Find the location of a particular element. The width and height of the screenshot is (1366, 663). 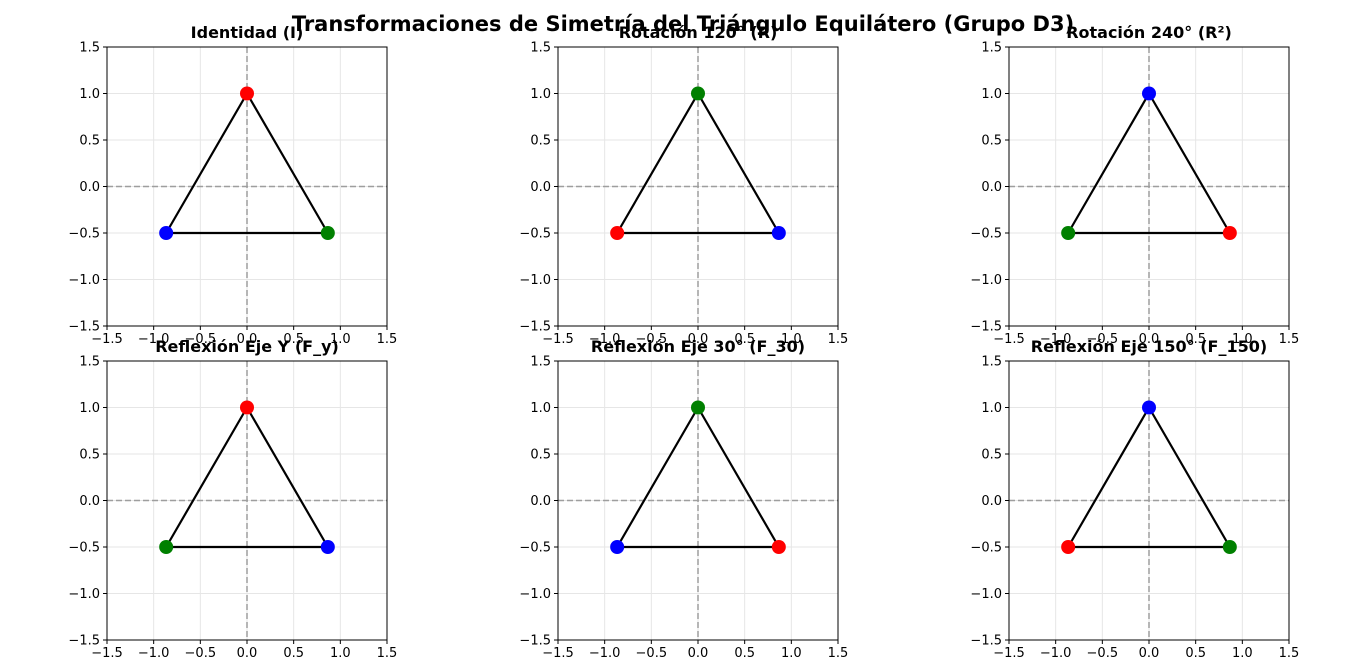

subplot-title: Rotación 120° (R) is located at coordinates (698, 32).